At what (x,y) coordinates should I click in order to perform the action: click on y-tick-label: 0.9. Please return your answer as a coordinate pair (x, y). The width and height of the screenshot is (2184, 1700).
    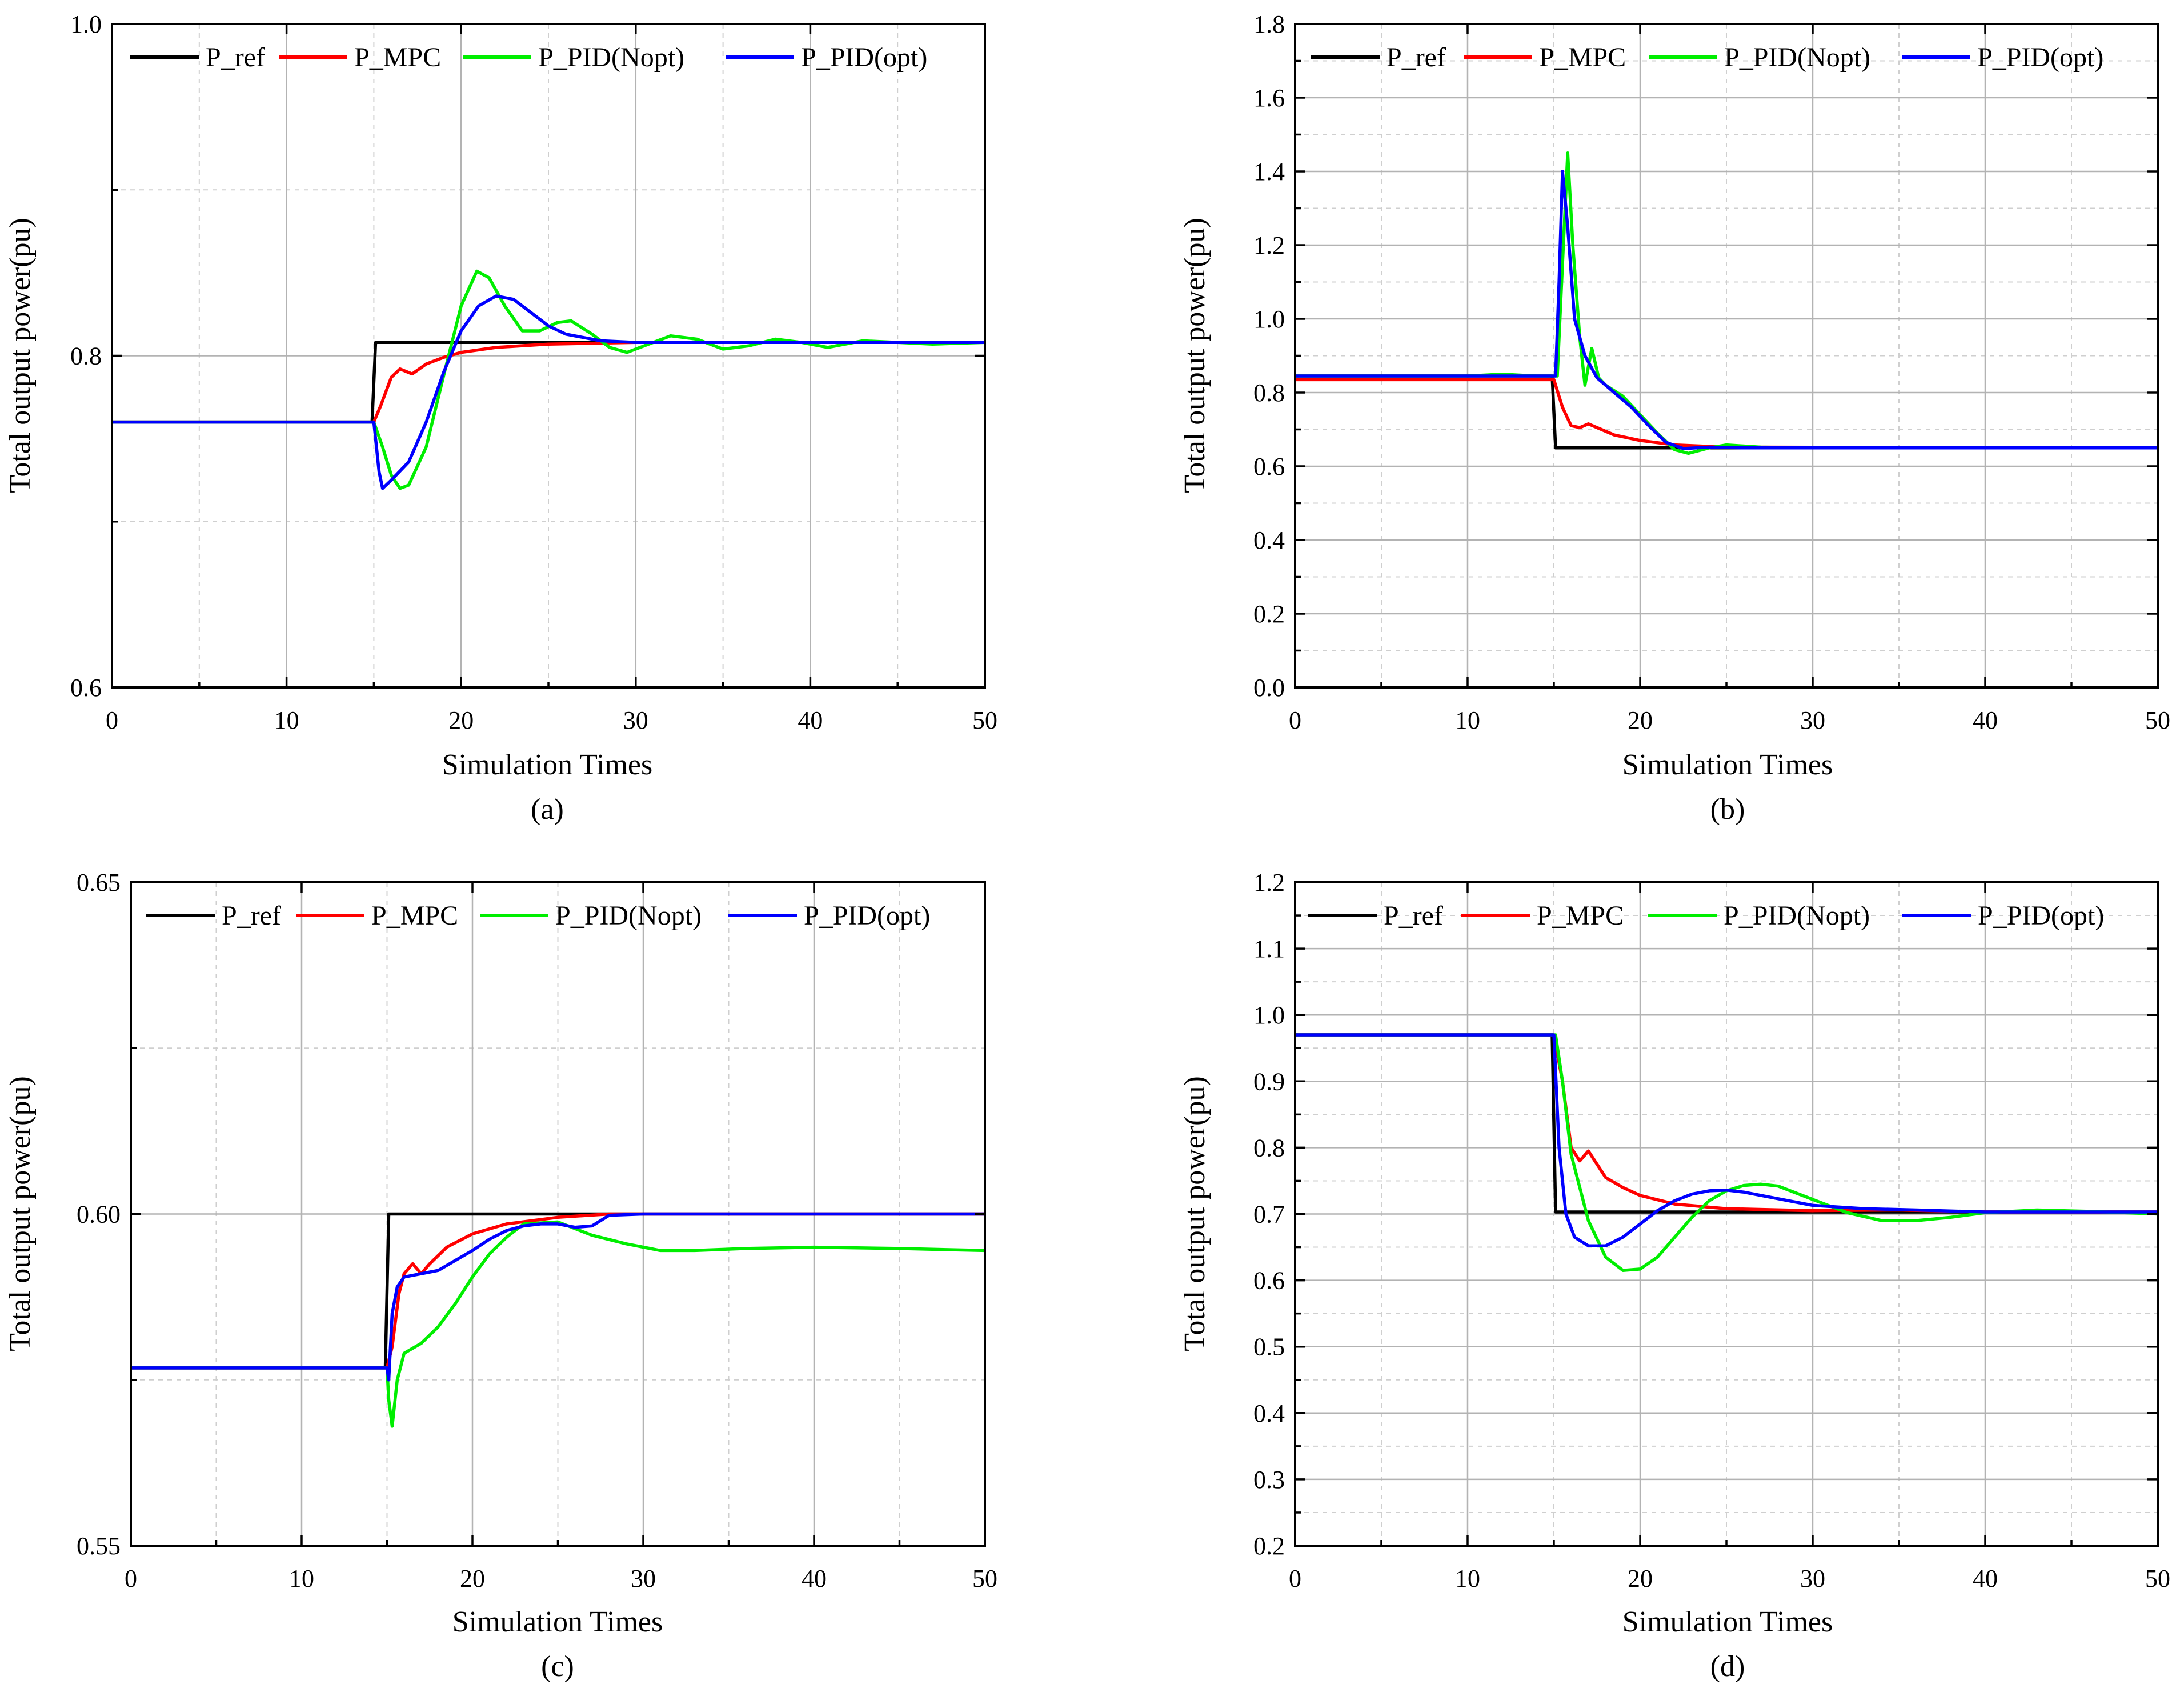
    Looking at the image, I should click on (1269, 1081).